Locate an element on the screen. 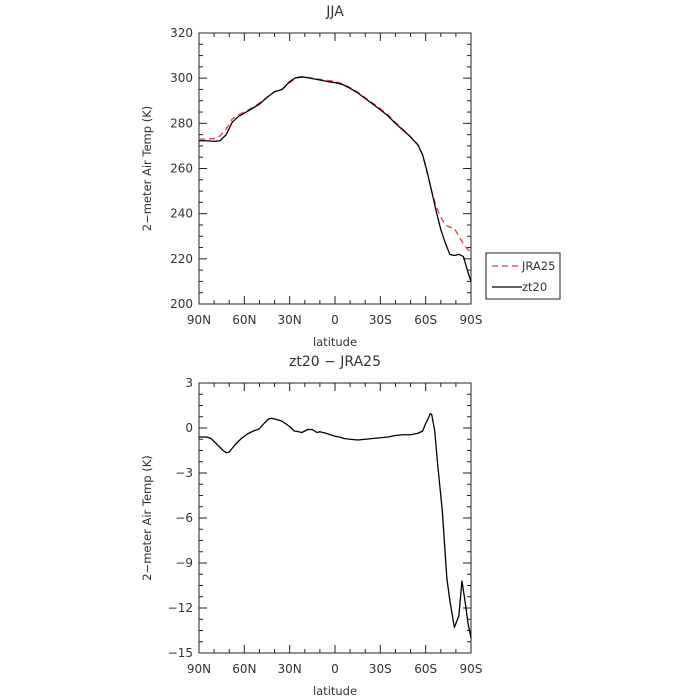  panel-top-title: JJA is located at coordinates (334, 12).